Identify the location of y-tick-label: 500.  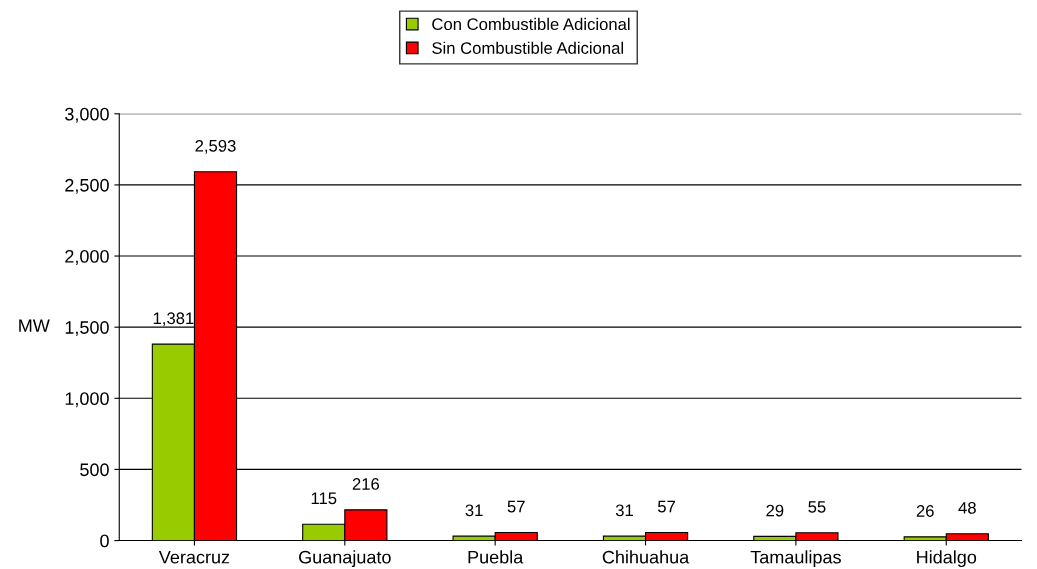
(94, 470).